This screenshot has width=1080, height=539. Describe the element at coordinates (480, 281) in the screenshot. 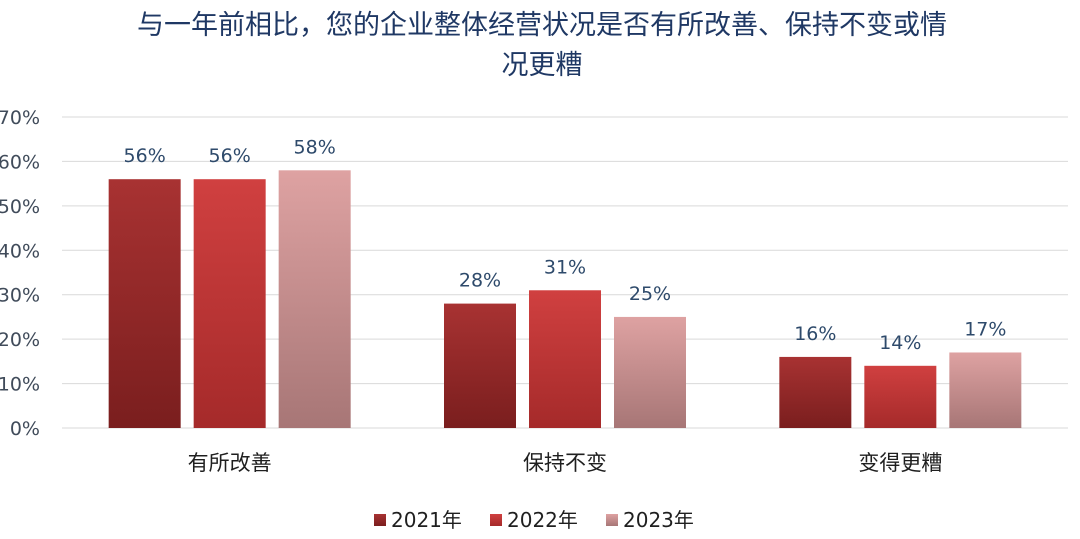

I see `data-label: 28%` at that location.